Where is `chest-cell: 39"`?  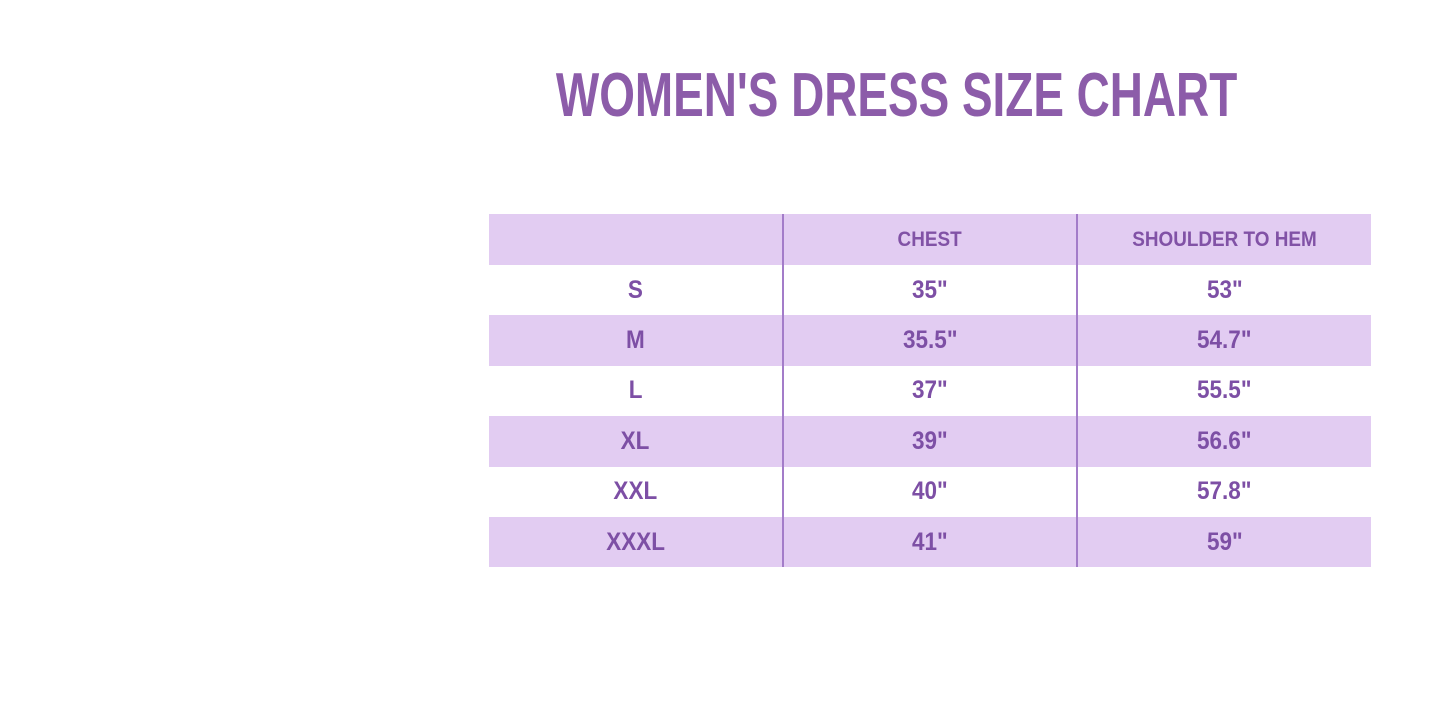
chest-cell: 39" is located at coordinates (929, 441).